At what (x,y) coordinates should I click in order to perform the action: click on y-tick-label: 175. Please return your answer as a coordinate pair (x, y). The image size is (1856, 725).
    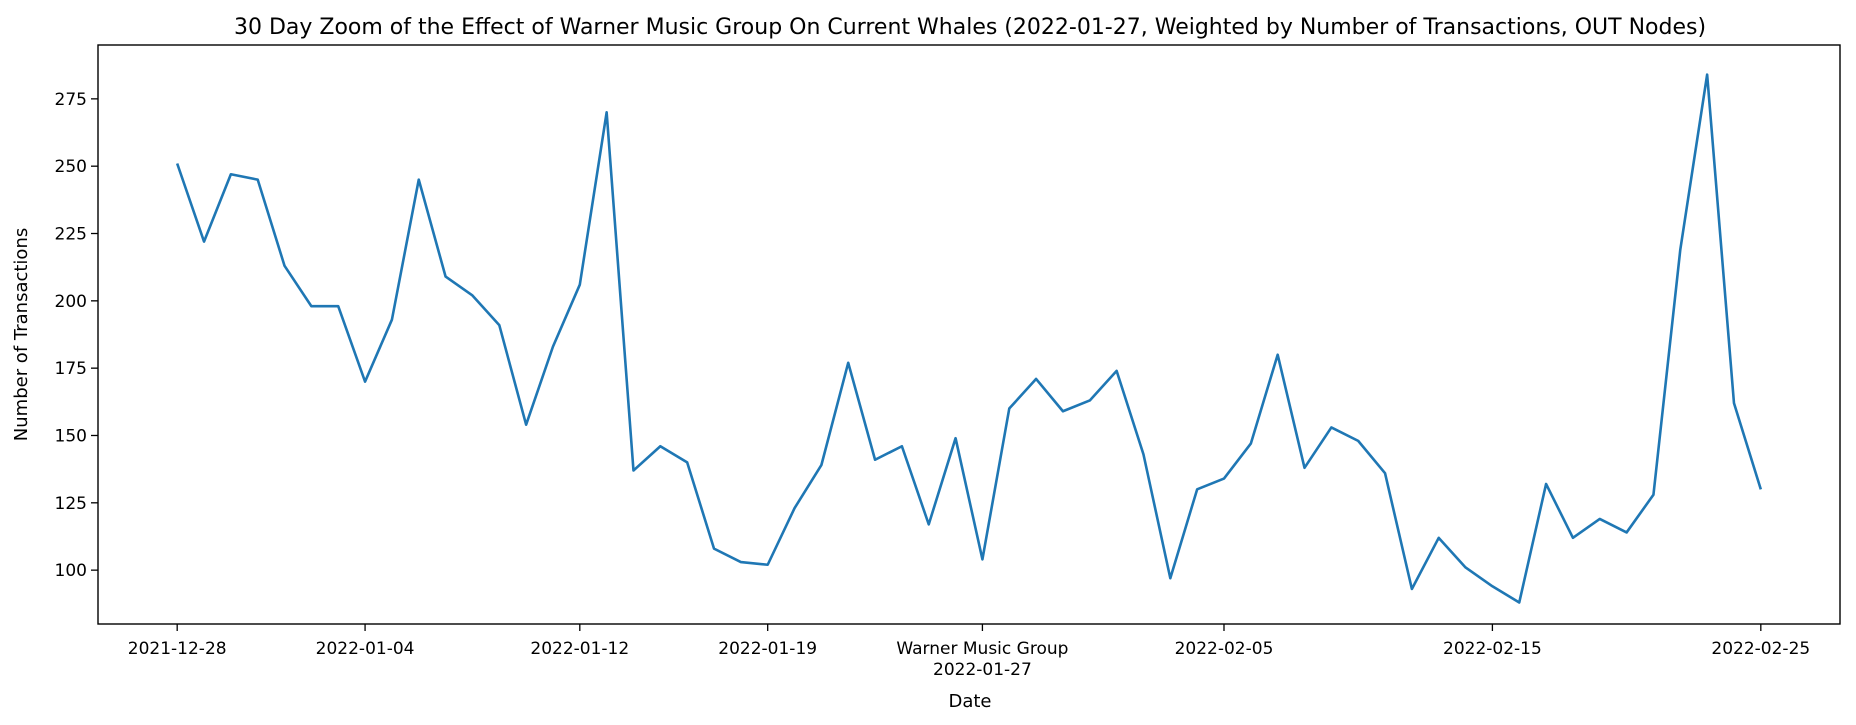
    Looking at the image, I should click on (71, 369).